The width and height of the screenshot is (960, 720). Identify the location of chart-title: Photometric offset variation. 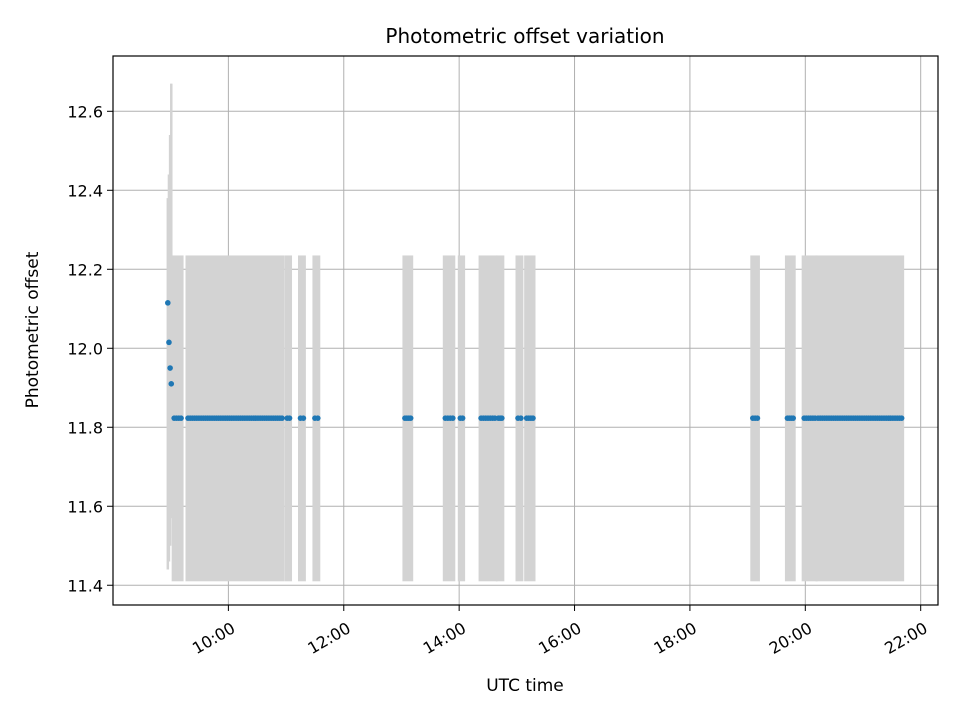
(524, 36).